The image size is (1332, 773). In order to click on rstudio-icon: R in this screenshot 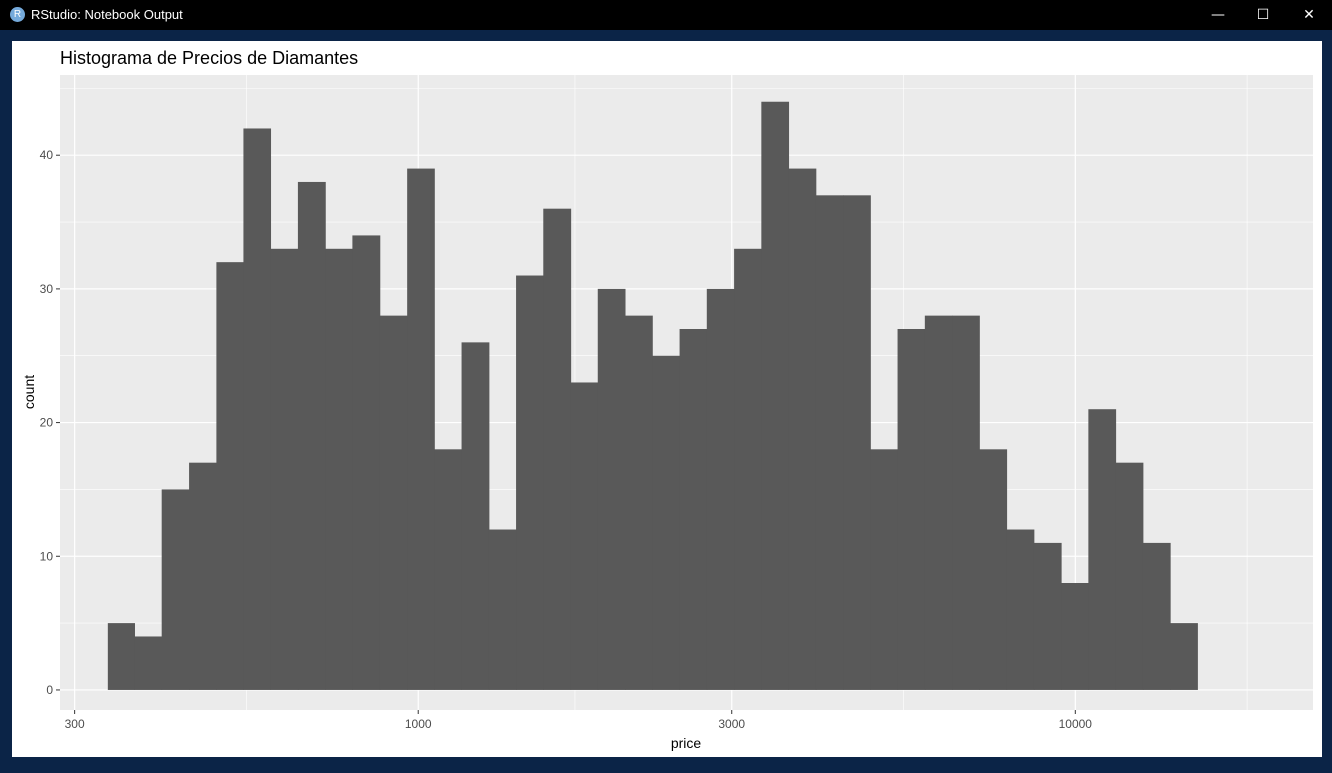, I will do `click(17, 14)`.